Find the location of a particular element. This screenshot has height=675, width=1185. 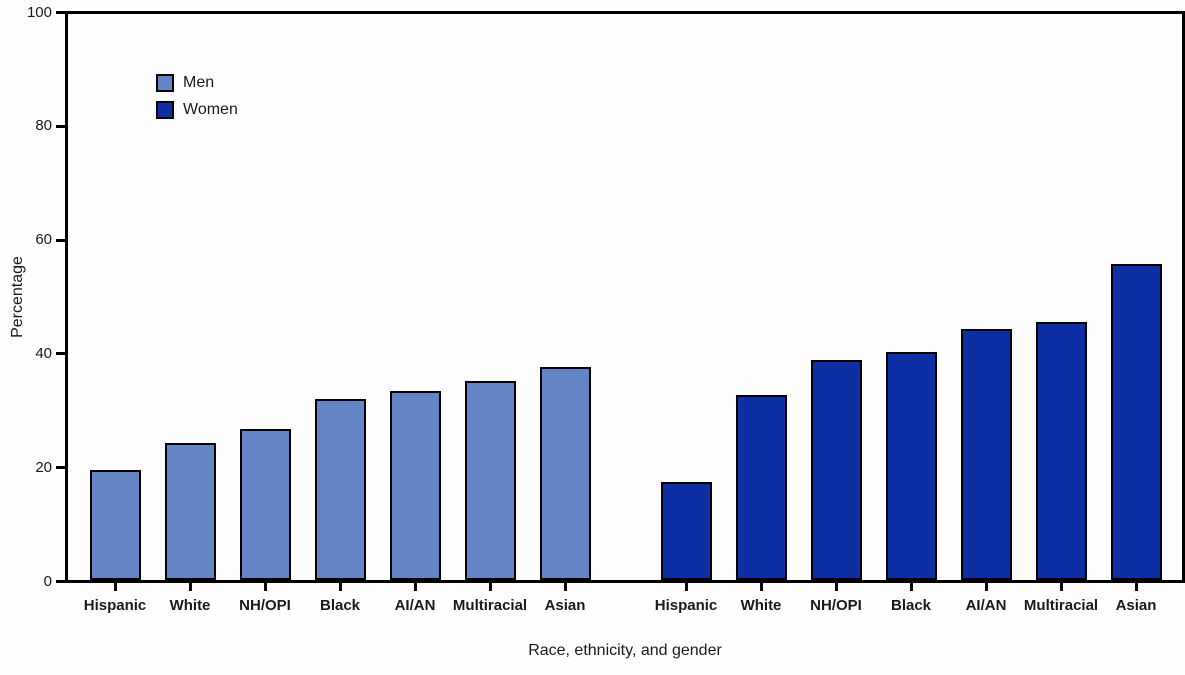

bar-men-black is located at coordinates (340, 489).